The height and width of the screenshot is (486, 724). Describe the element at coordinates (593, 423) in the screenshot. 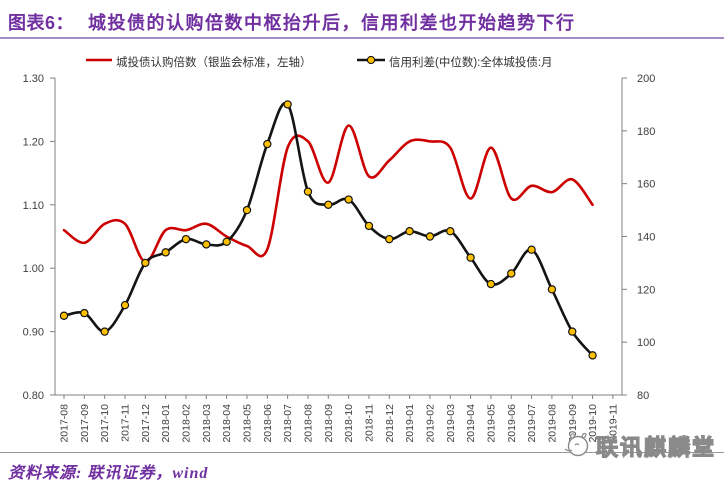

I see `x-axis-tick-label: 2019-10` at that location.